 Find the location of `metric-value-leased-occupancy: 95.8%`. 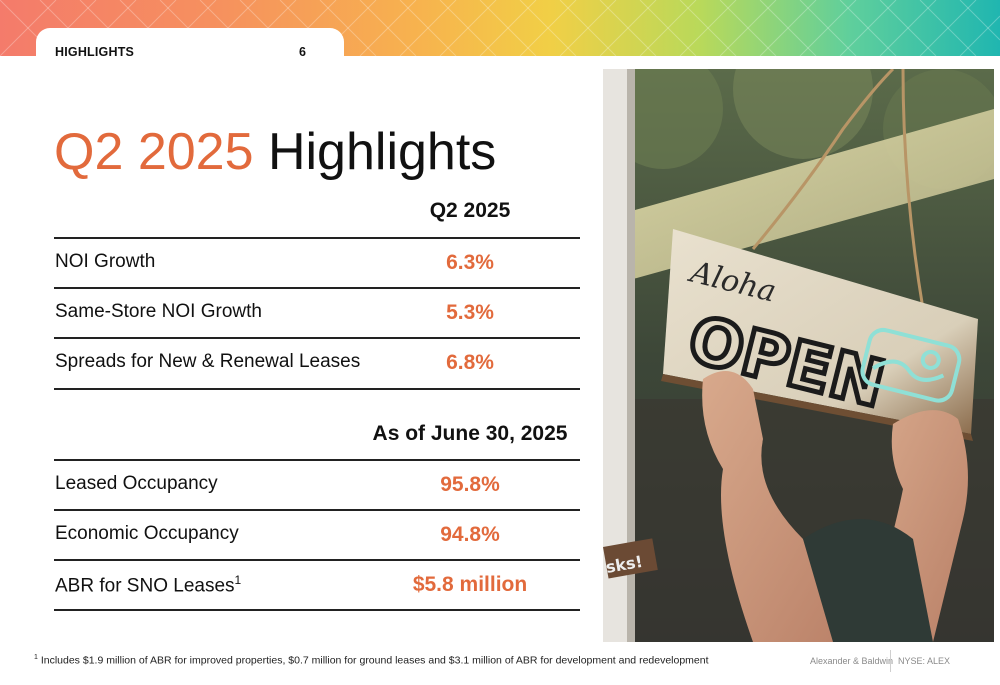

metric-value-leased-occupancy: 95.8% is located at coordinates (470, 484).